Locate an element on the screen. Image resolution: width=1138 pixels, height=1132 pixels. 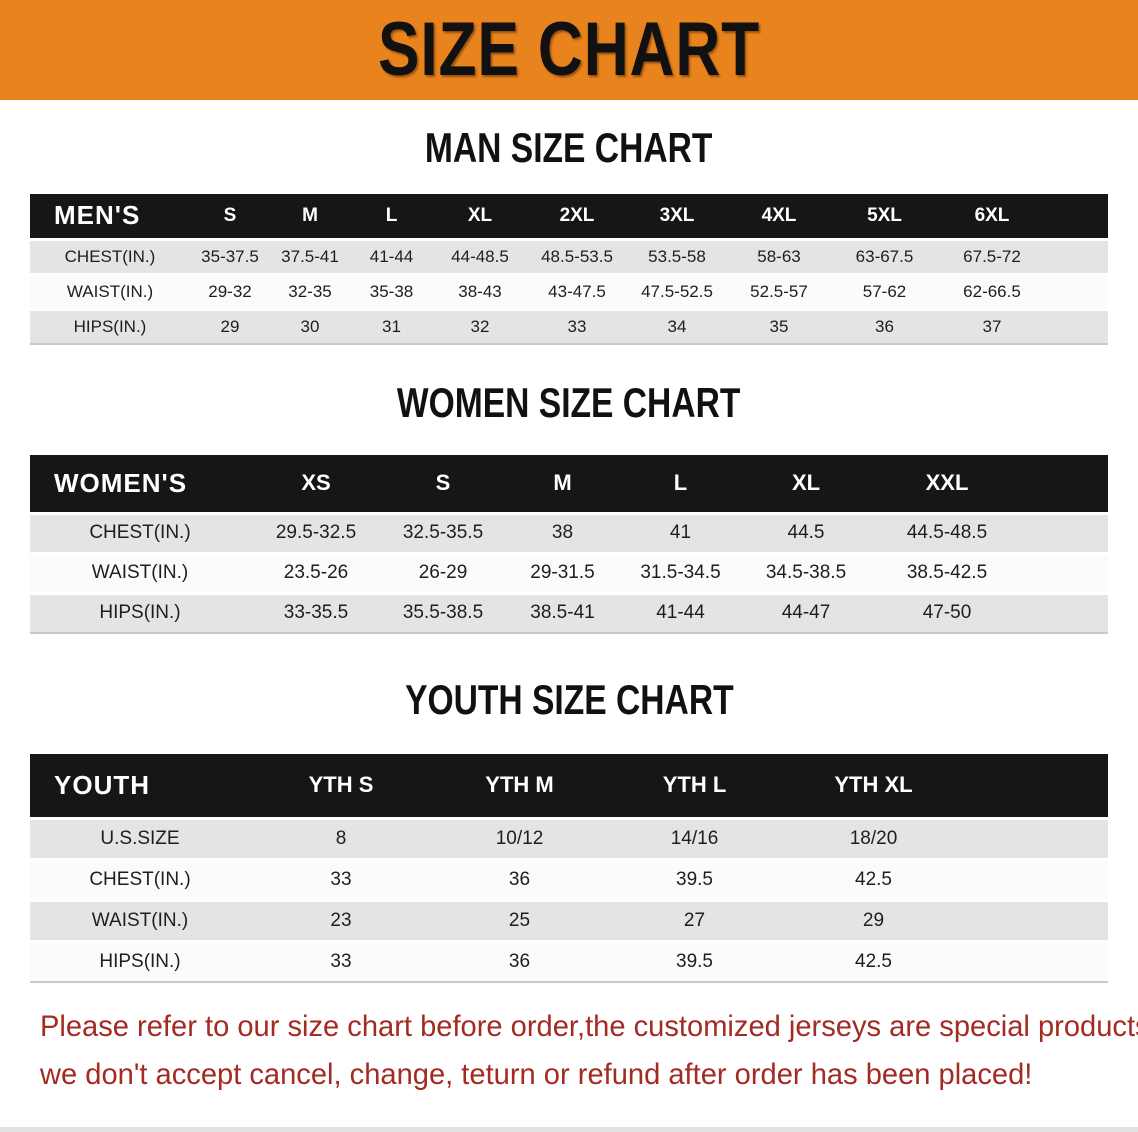
size-cell: 35 is located at coordinates (779, 326).